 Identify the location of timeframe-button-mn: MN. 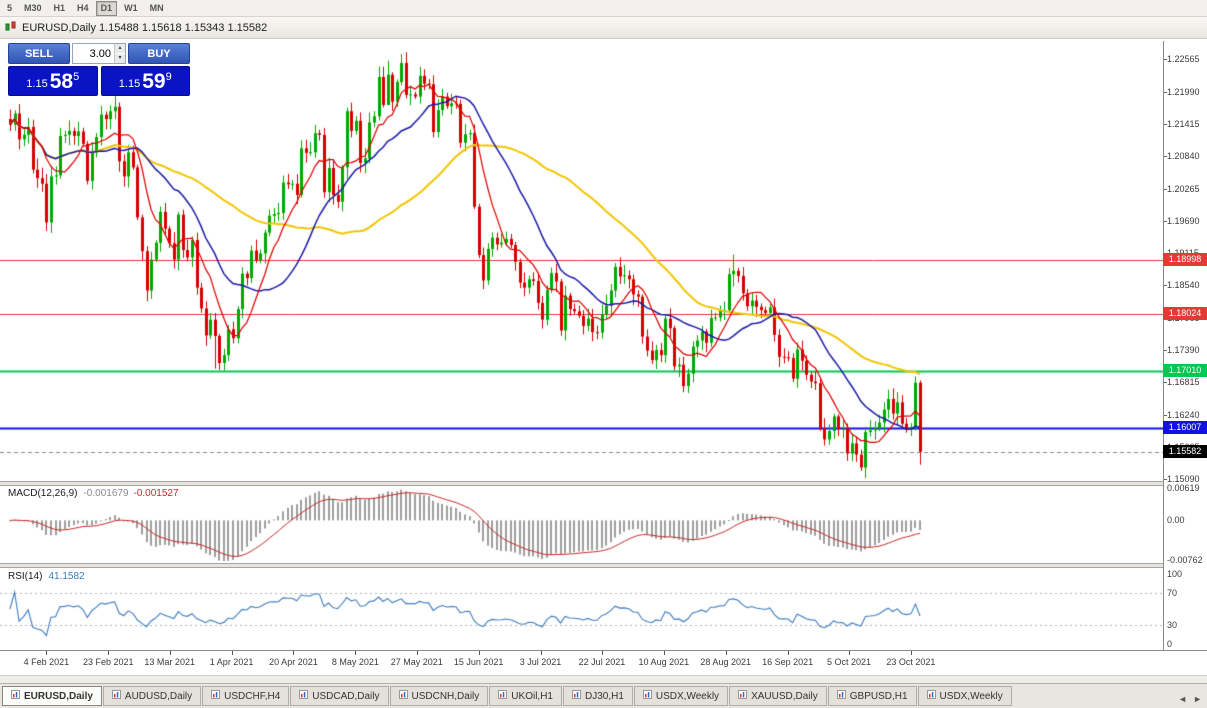
(156, 7).